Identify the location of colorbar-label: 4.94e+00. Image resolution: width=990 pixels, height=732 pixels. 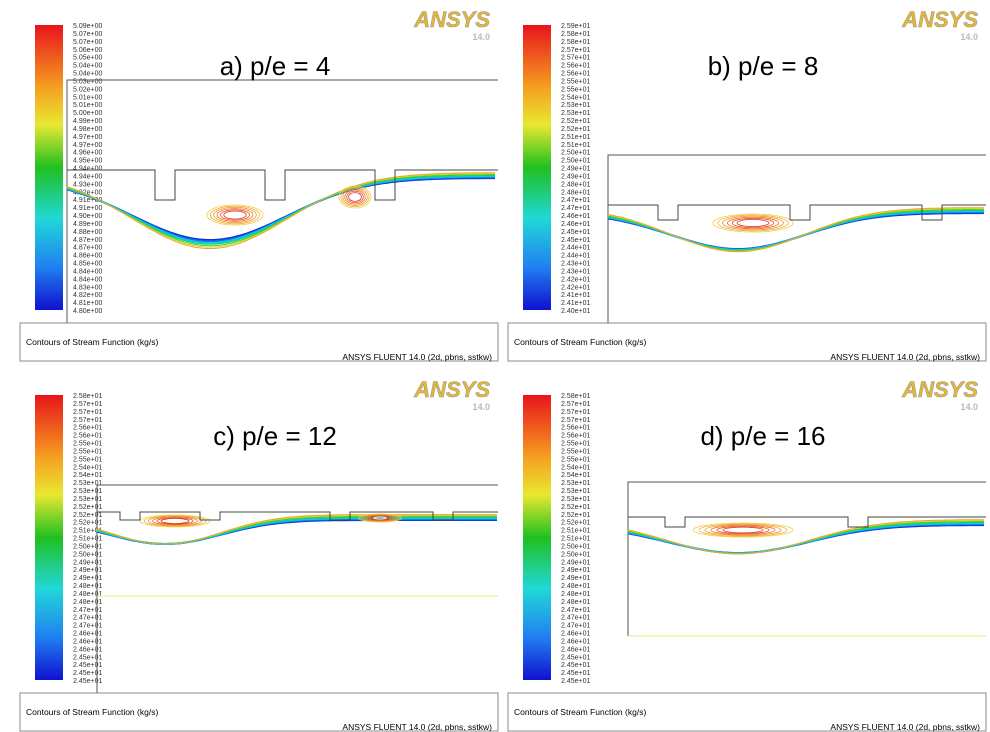
(87, 176).